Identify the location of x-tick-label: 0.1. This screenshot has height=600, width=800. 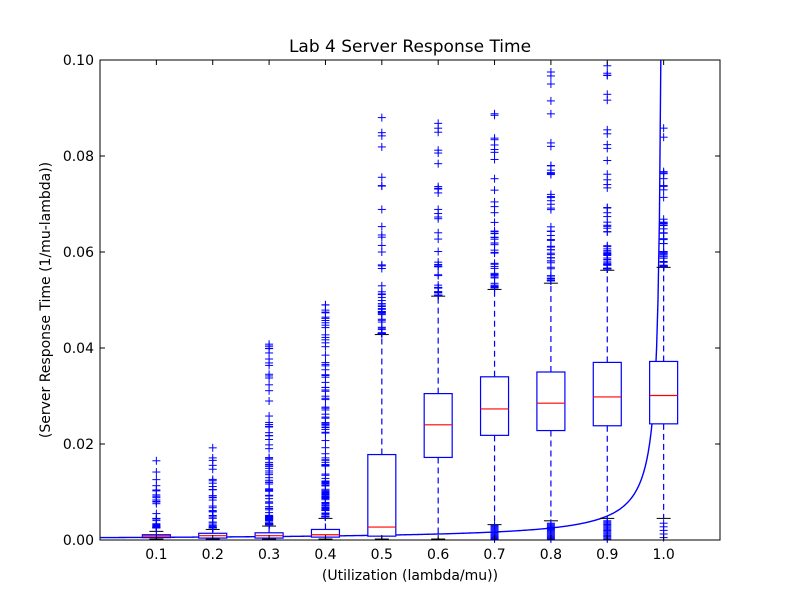
(156, 555).